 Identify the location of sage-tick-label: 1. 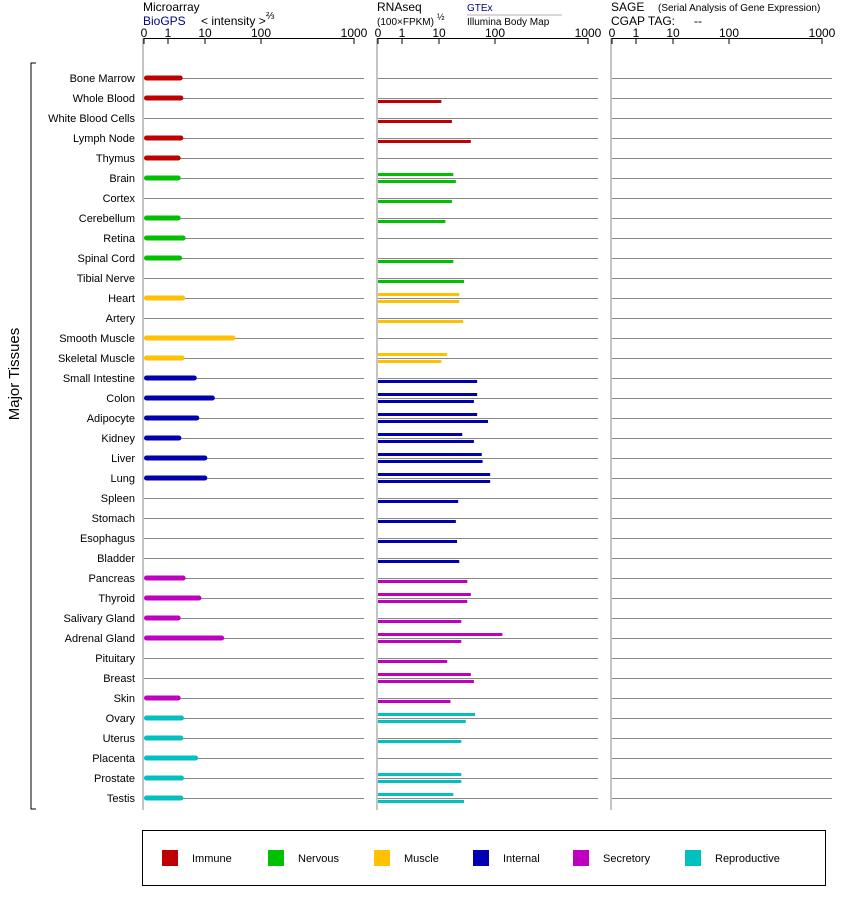
(636, 33).